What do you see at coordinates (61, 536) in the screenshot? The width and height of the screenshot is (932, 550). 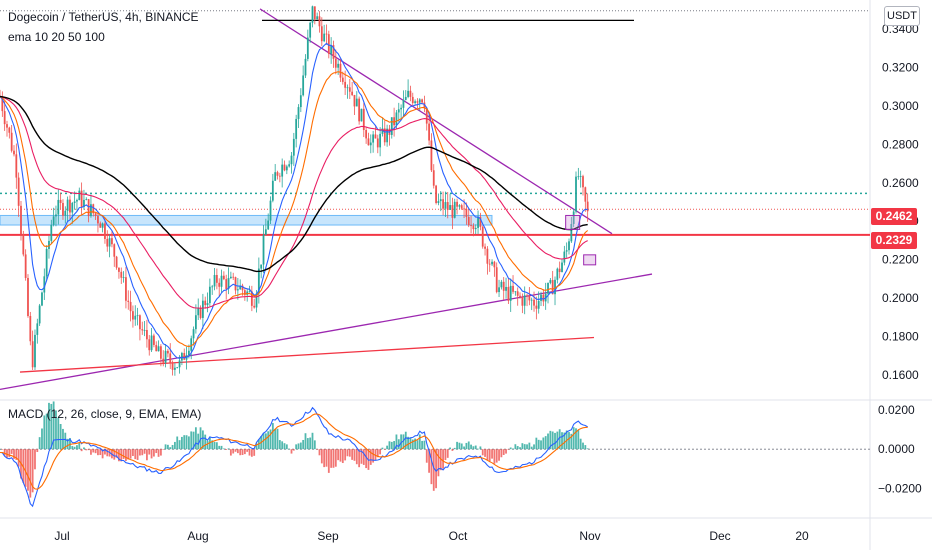 I see `time-tick-label: Jul` at bounding box center [61, 536].